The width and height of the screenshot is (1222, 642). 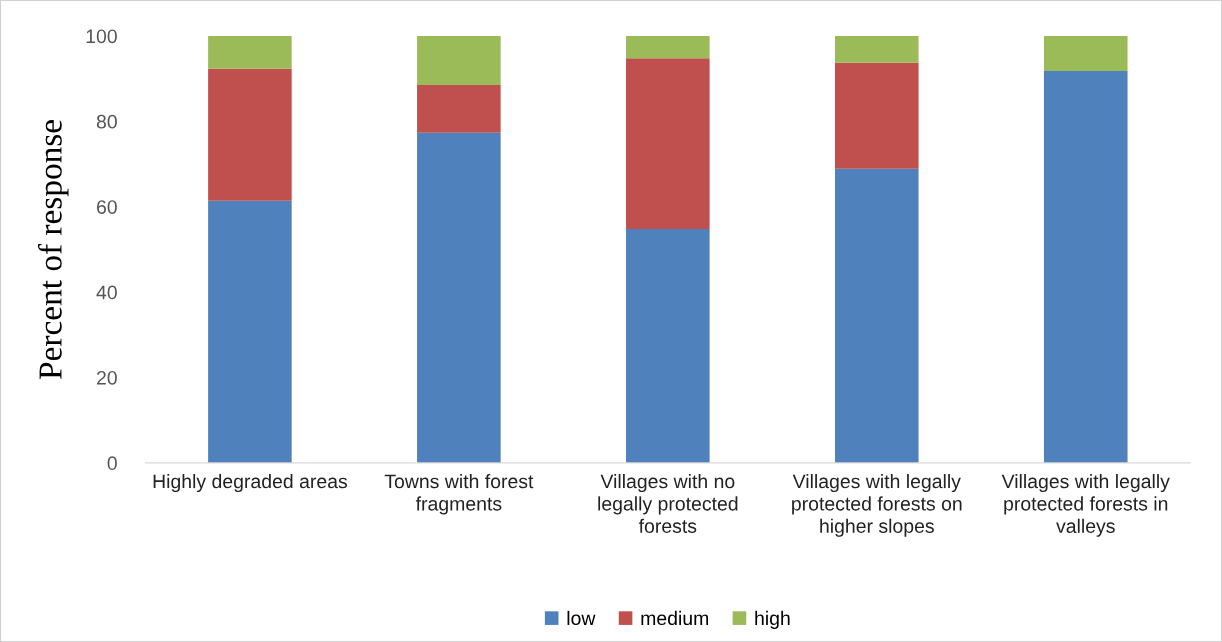 What do you see at coordinates (250, 483) in the screenshot?
I see `x-tick-label: Highly degraded areas` at bounding box center [250, 483].